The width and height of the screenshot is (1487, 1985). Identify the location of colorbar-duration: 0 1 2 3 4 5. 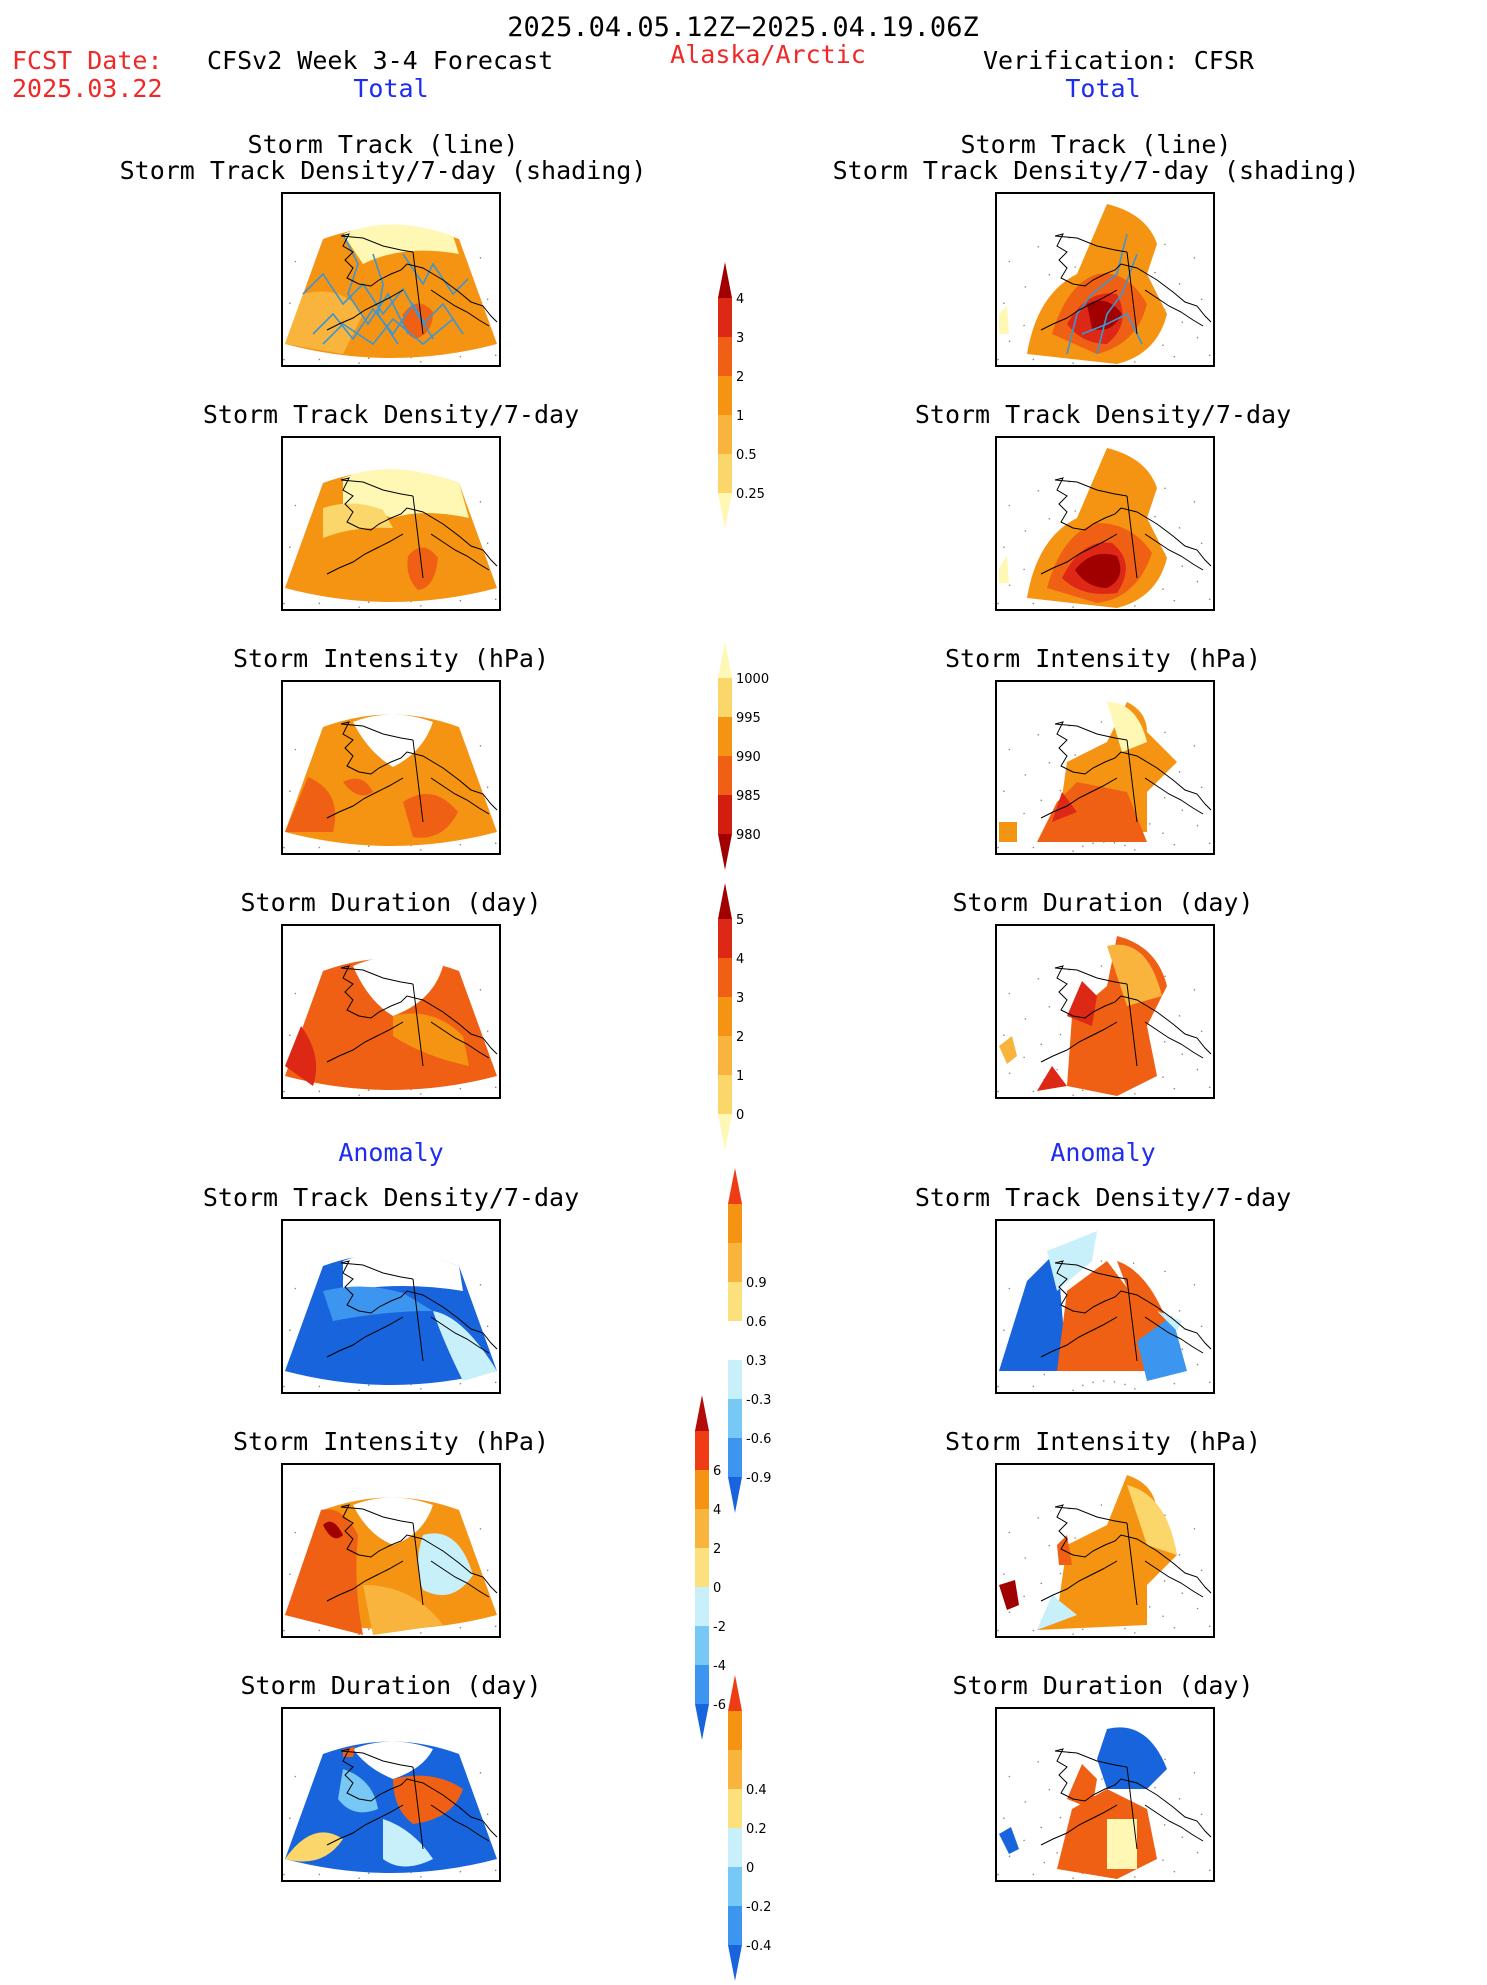
(748, 1018).